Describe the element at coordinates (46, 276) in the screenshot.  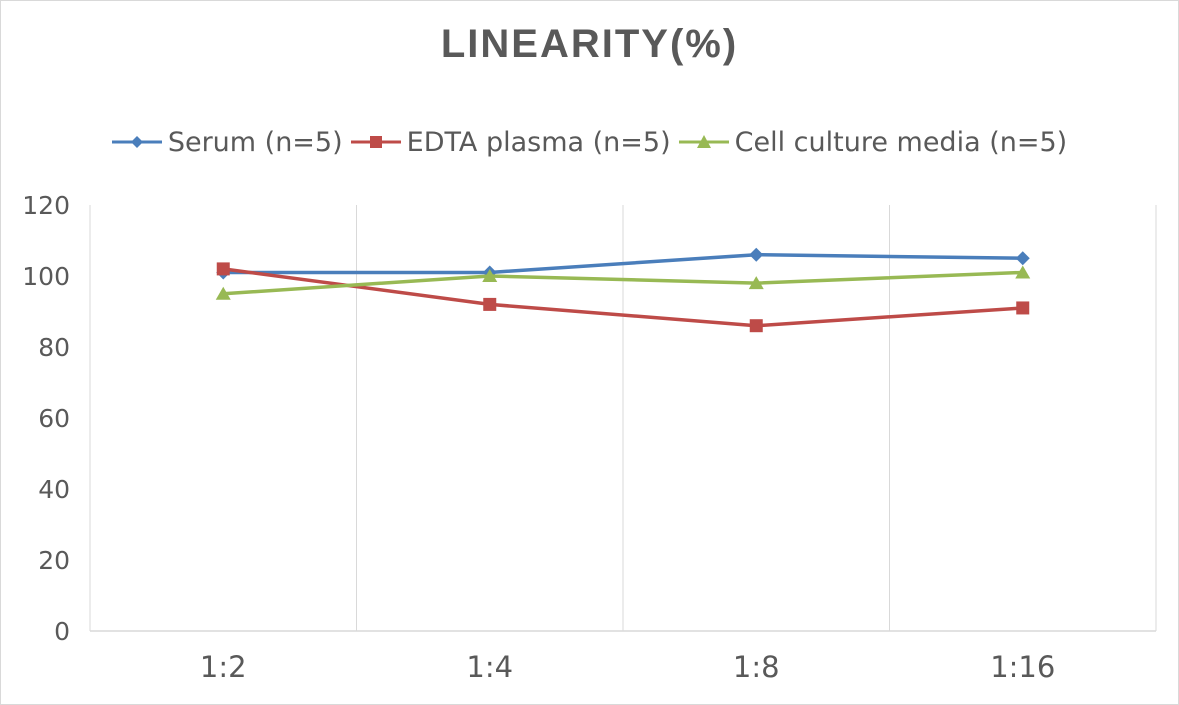
I see `y-tick-label: 100` at that location.